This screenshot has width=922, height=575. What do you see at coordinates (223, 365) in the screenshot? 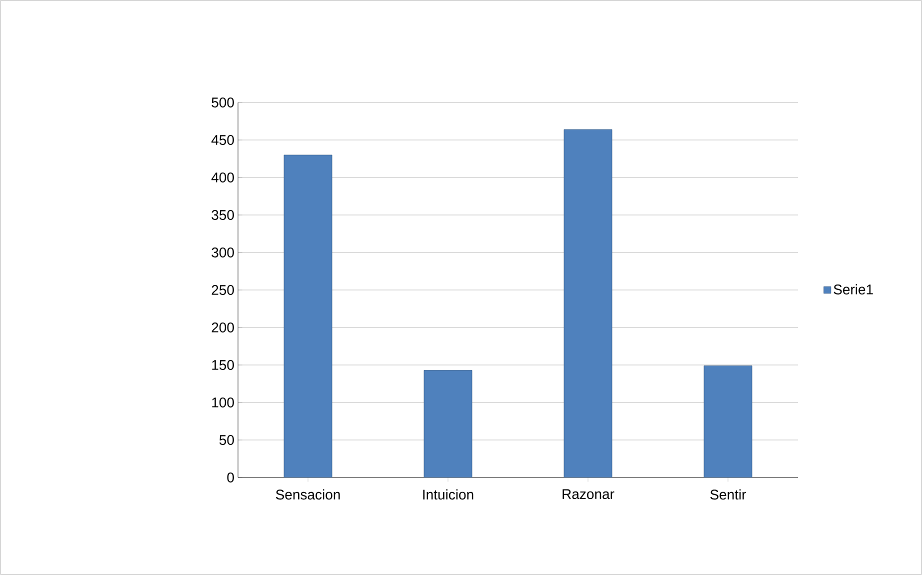
I see `y-tick-label: 150` at bounding box center [223, 365].